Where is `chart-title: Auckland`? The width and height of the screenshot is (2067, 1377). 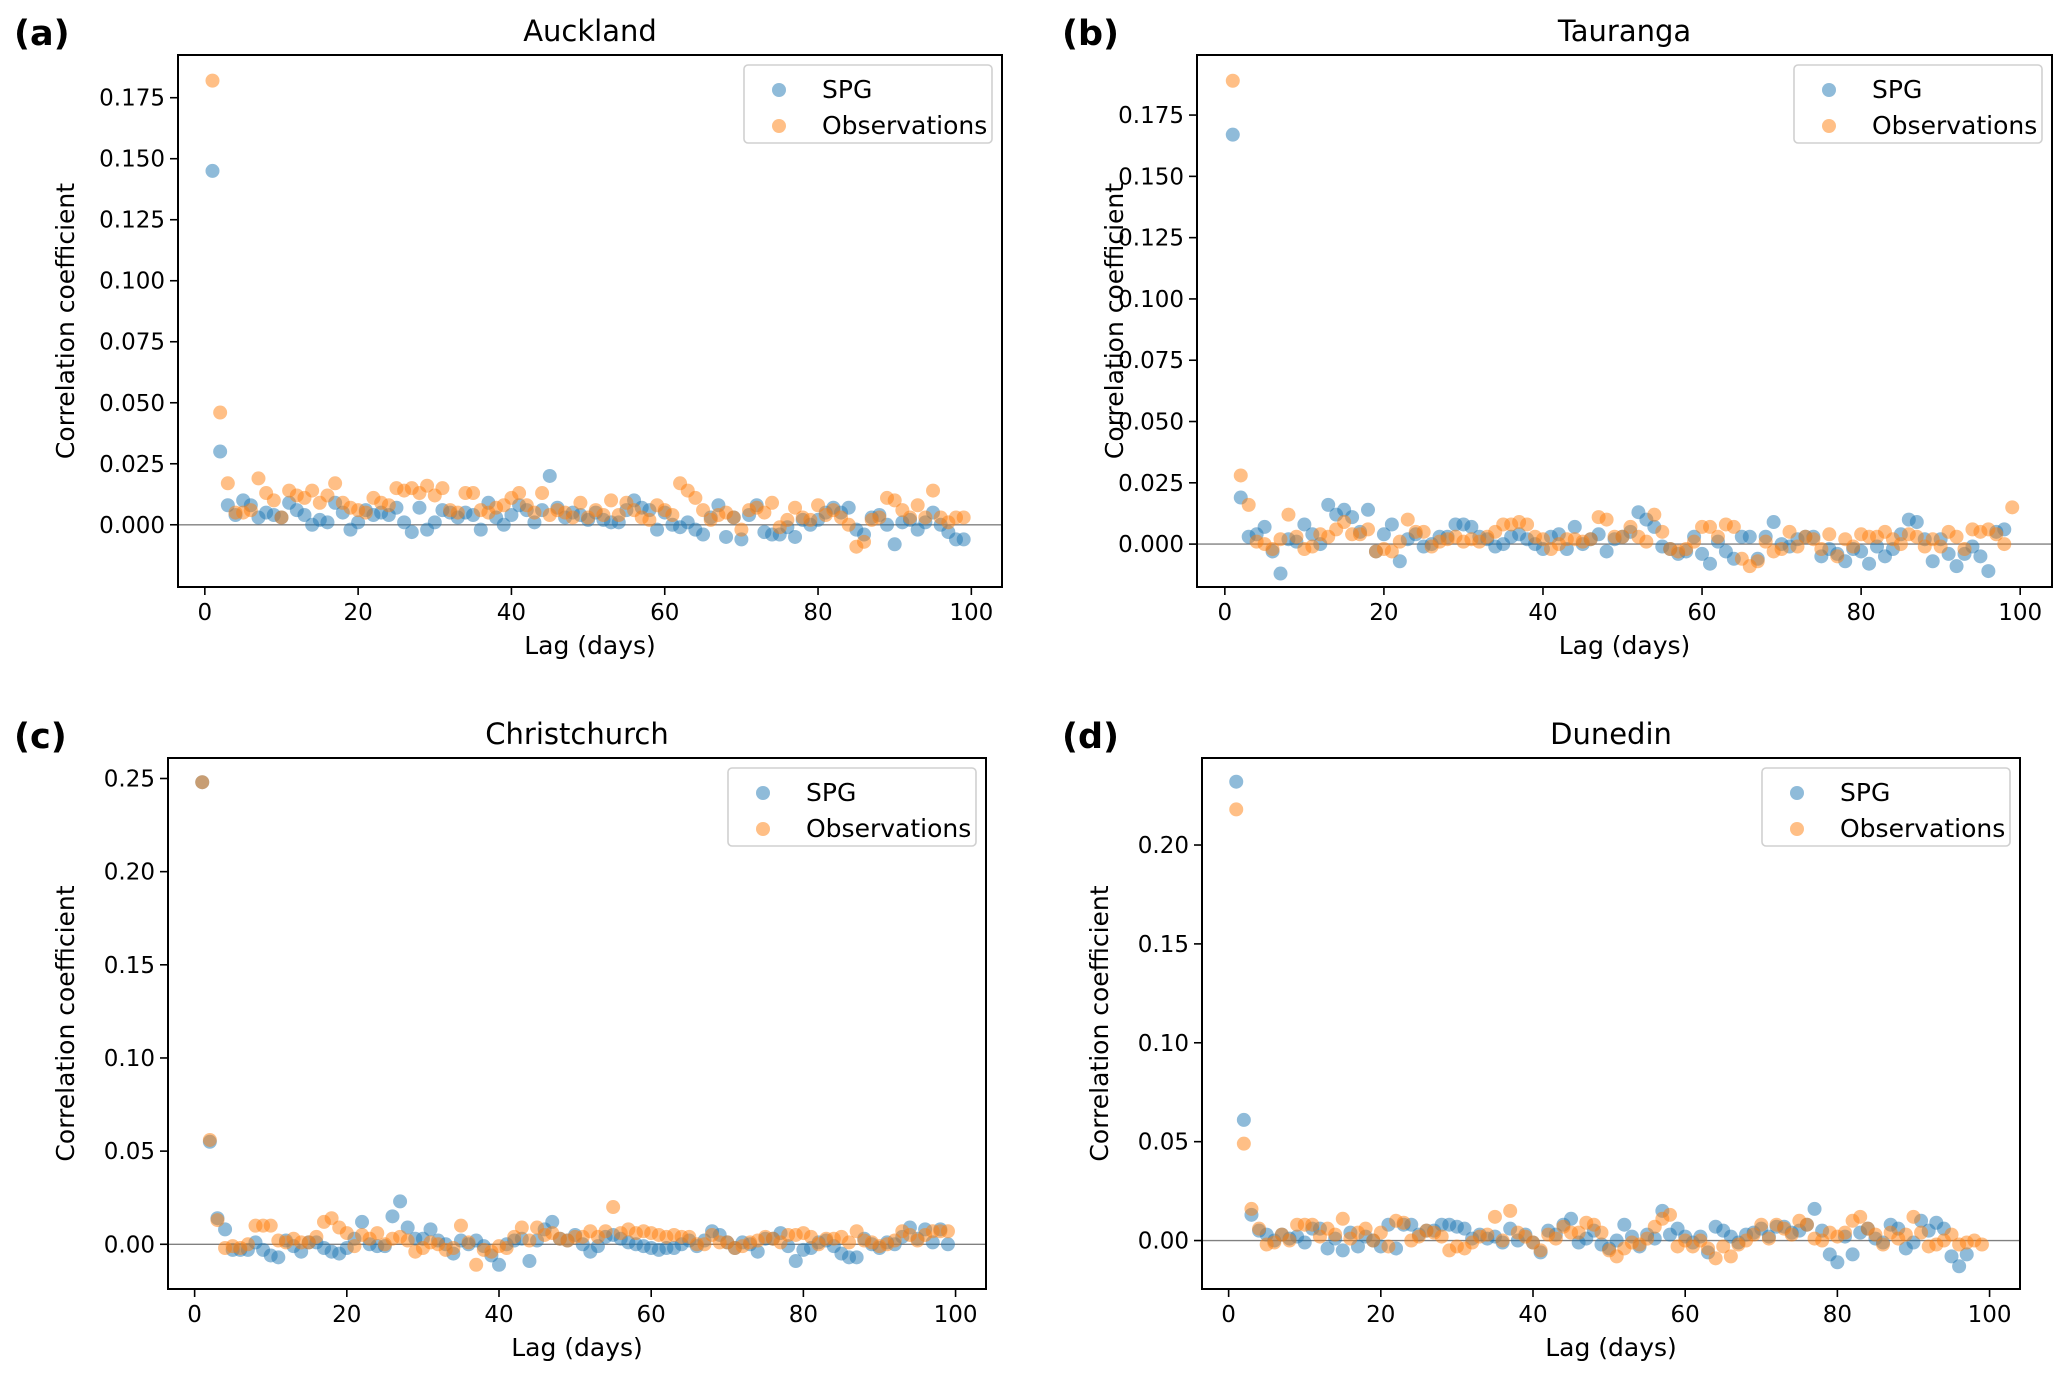
chart-title: Auckland is located at coordinates (590, 31).